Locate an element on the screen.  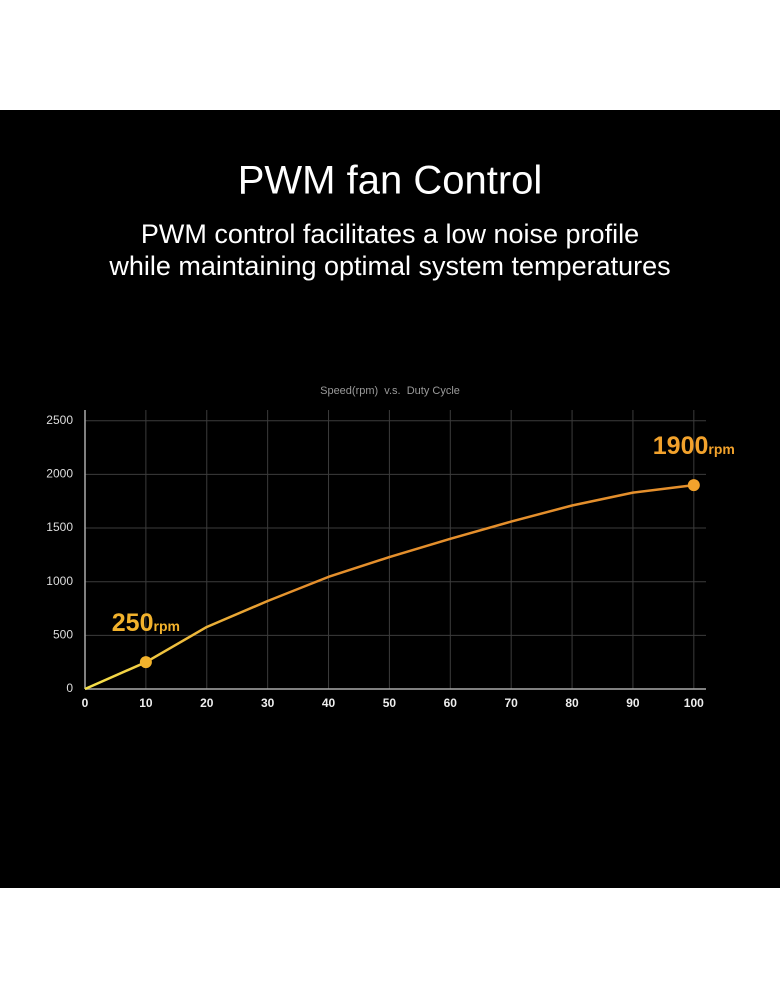
y-tick-label: 1500 is located at coordinates (59, 527).